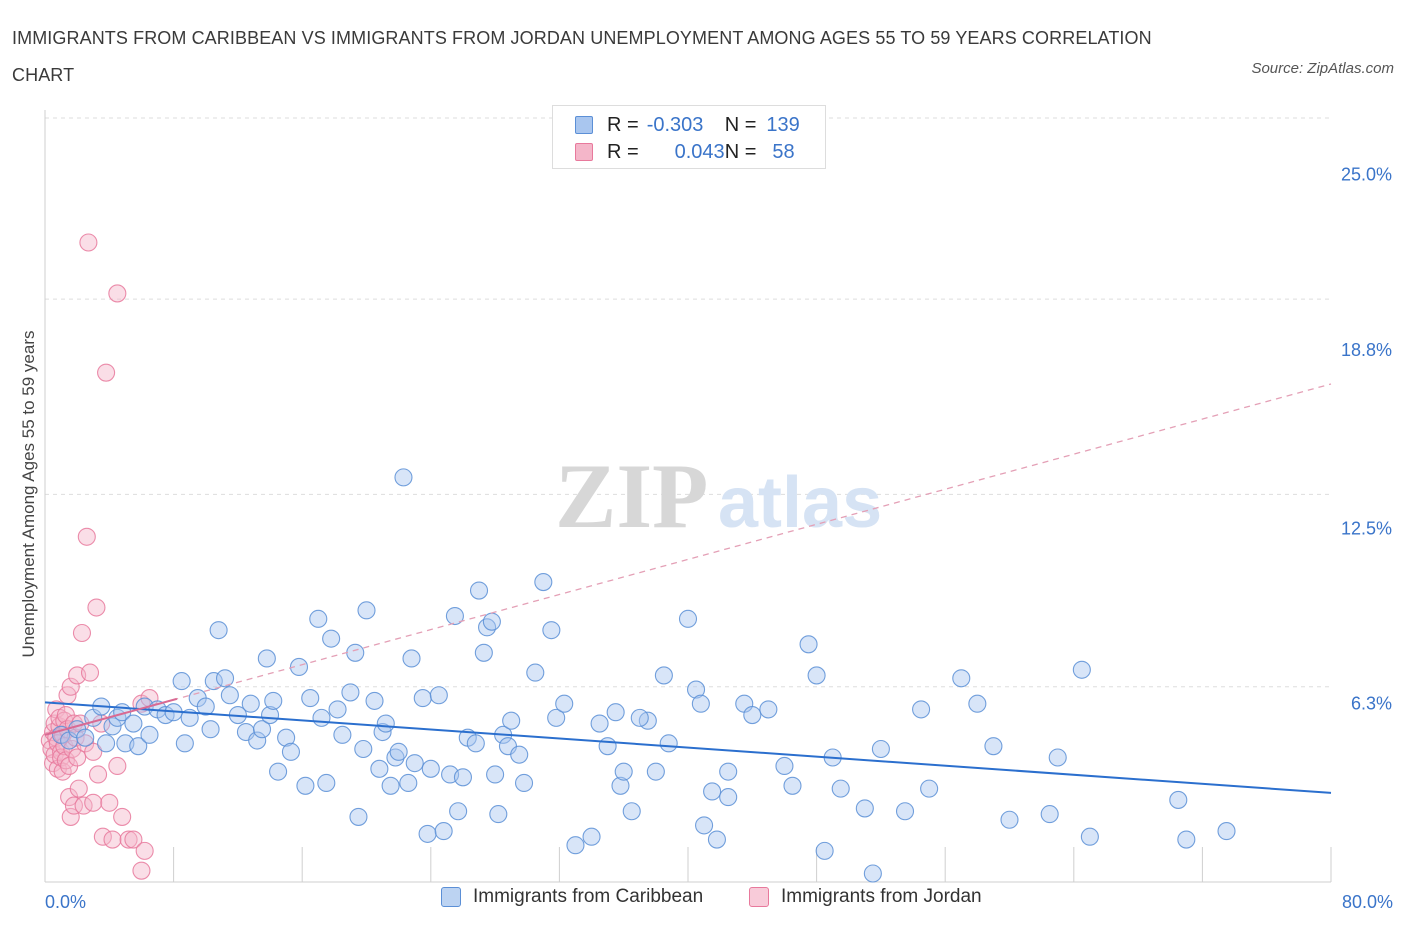  Describe the element at coordinates (451, 897) in the screenshot. I see `legend-swatch-caribbean` at that location.